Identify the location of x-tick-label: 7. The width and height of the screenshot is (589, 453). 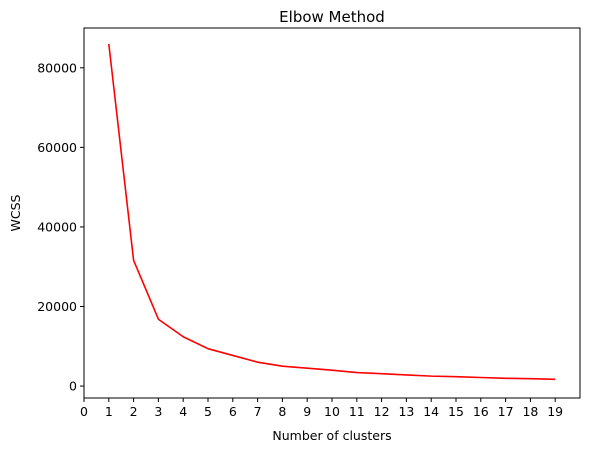
(258, 411).